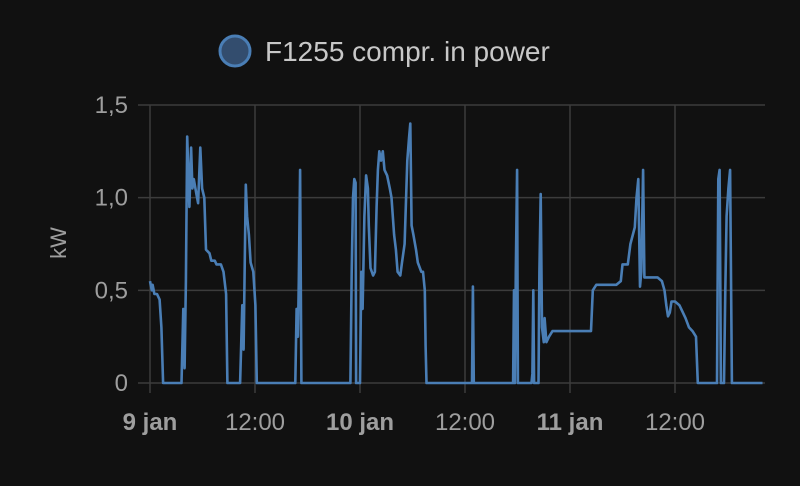 This screenshot has width=800, height=486. Describe the element at coordinates (111, 290) in the screenshot. I see `y-tick-label: 0,5` at that location.